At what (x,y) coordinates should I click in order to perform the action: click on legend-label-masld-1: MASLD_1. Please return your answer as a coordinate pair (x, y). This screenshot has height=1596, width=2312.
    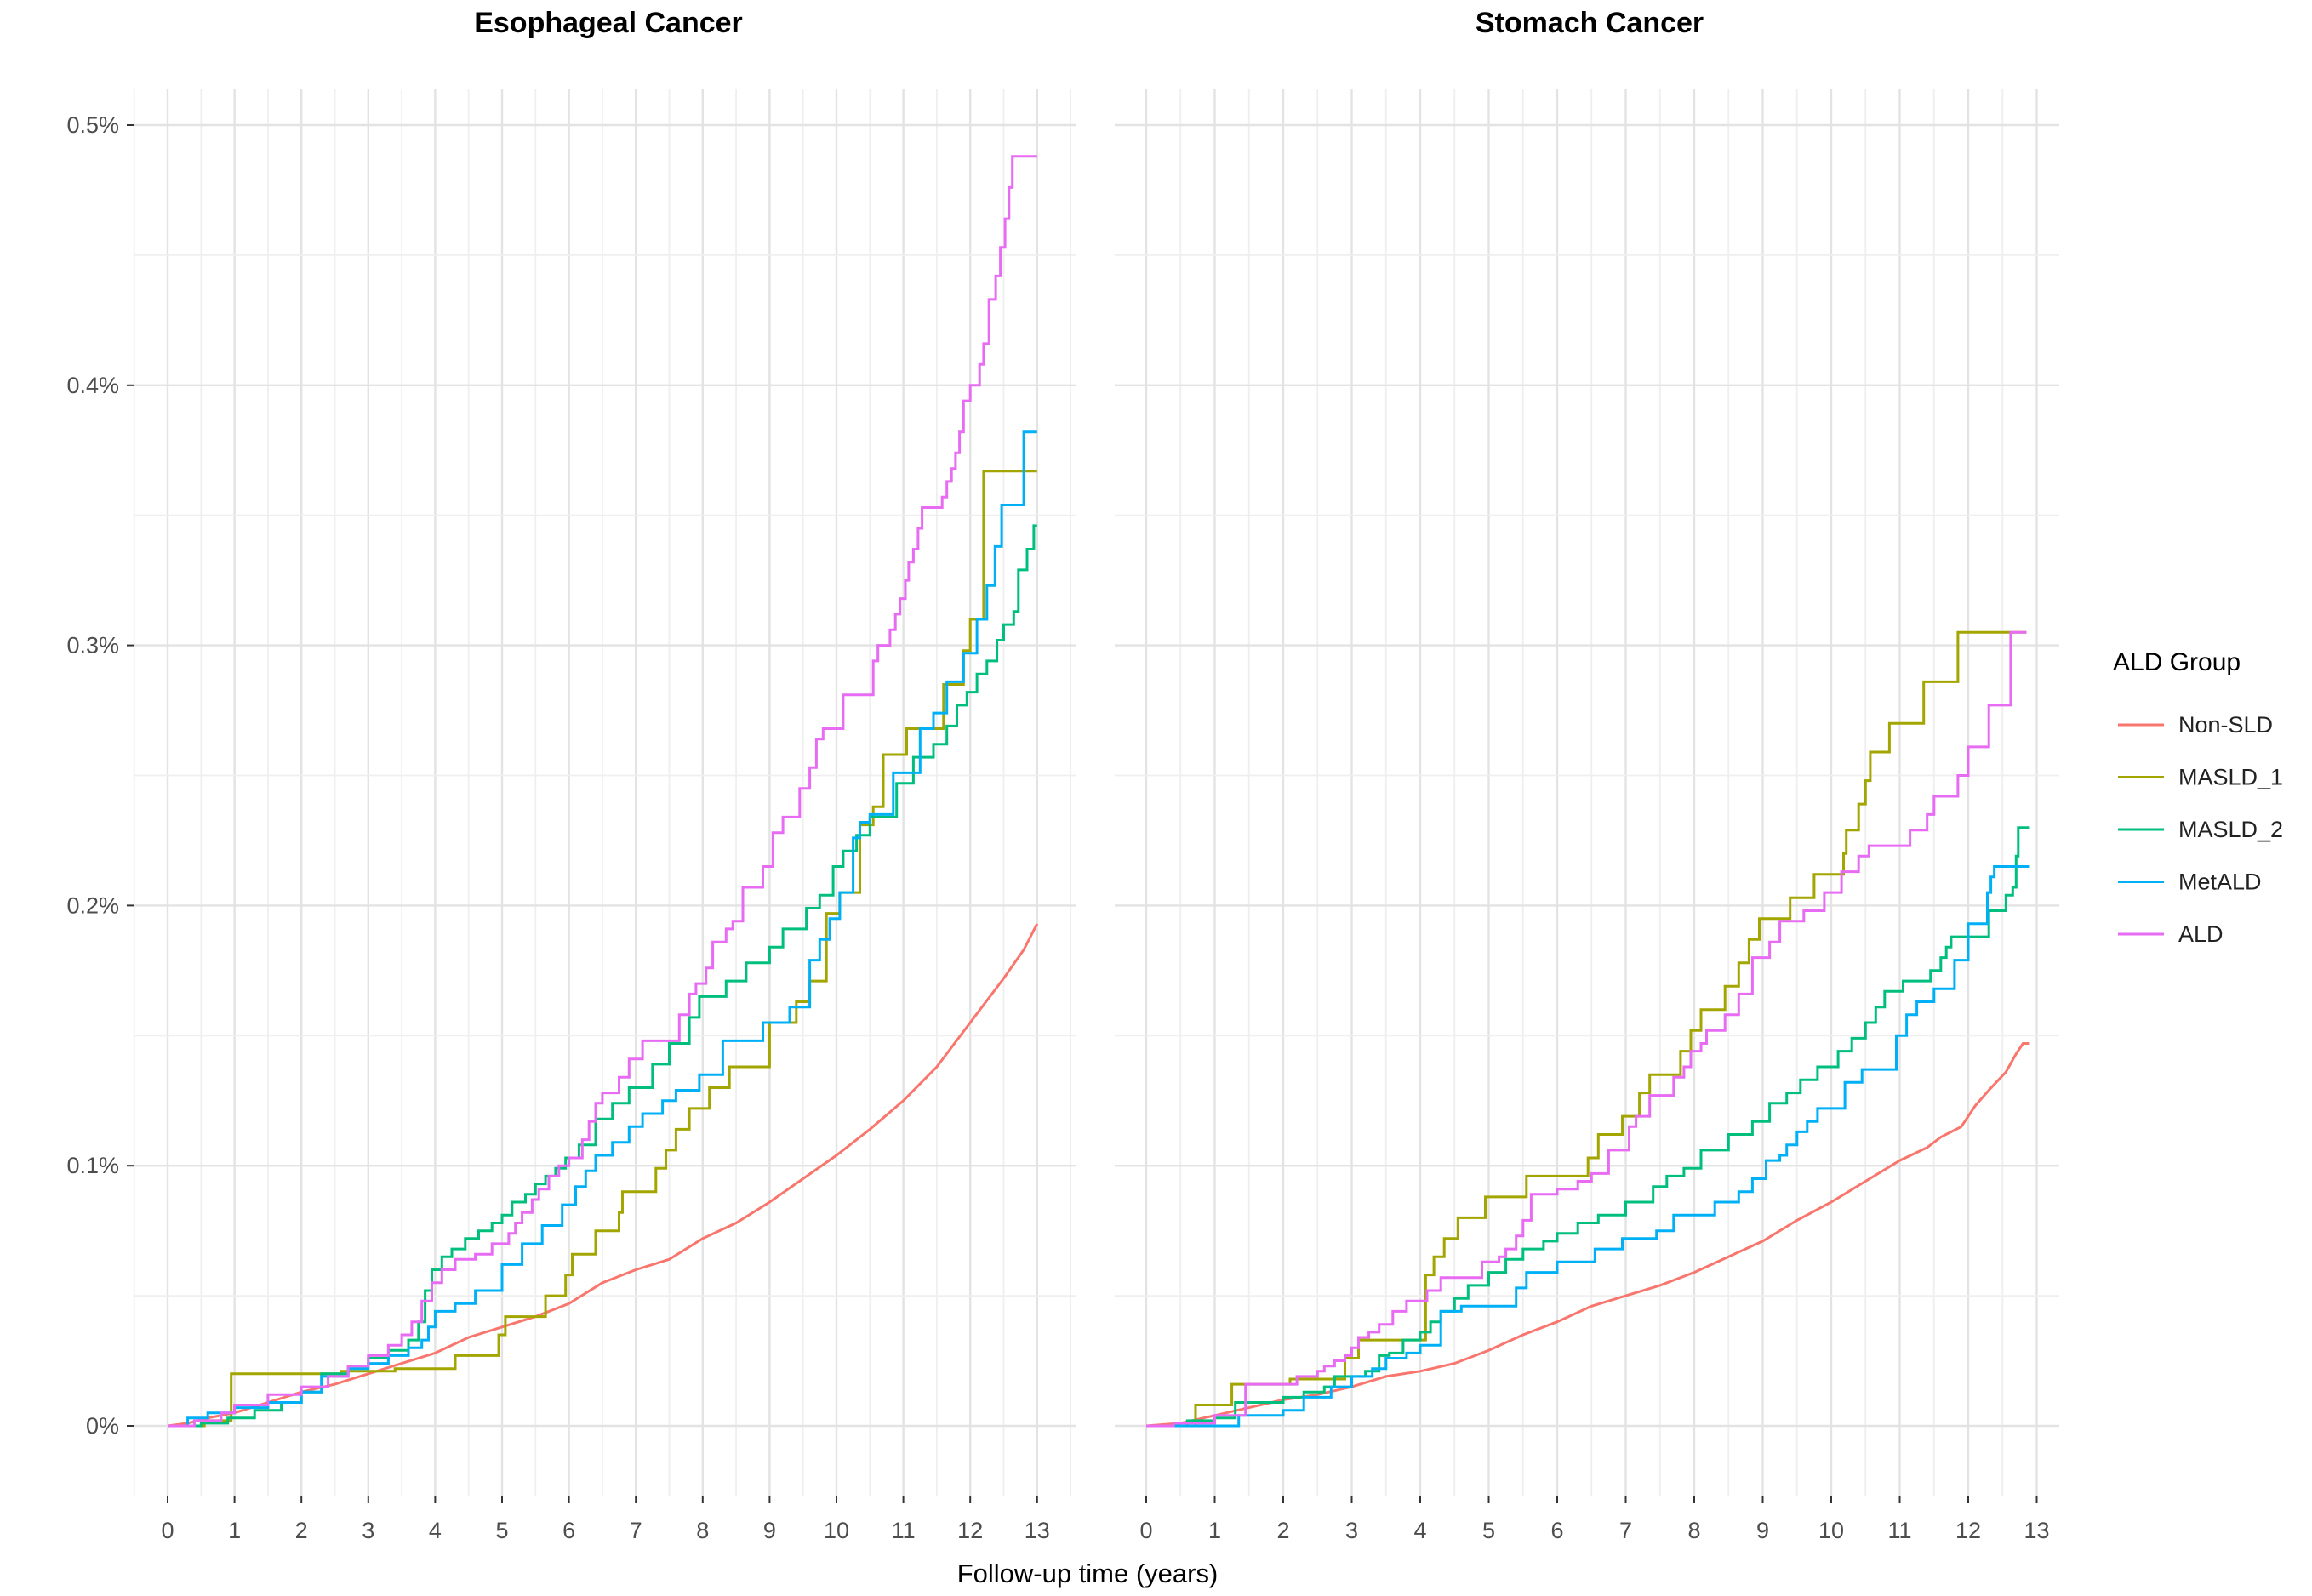
    Looking at the image, I should click on (2230, 777).